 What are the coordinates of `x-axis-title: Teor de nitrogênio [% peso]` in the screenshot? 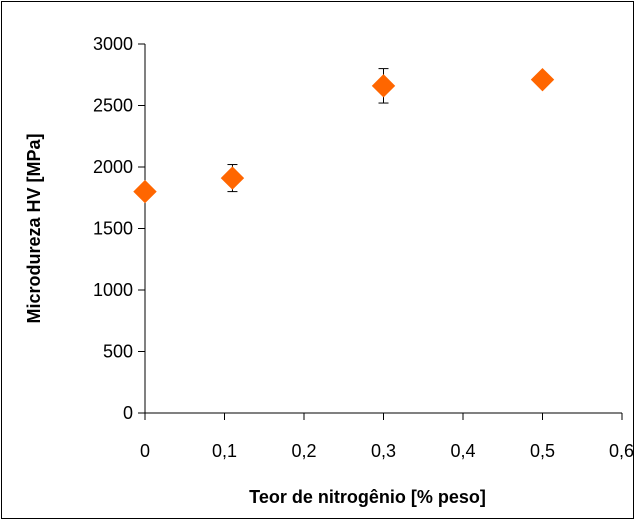 It's located at (367, 497).